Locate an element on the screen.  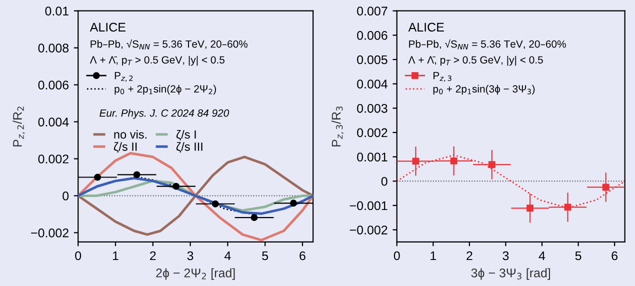
x-axis-title: 3ϕ − 3Ψ$_{3}$ [rad] is located at coordinates (510, 274).